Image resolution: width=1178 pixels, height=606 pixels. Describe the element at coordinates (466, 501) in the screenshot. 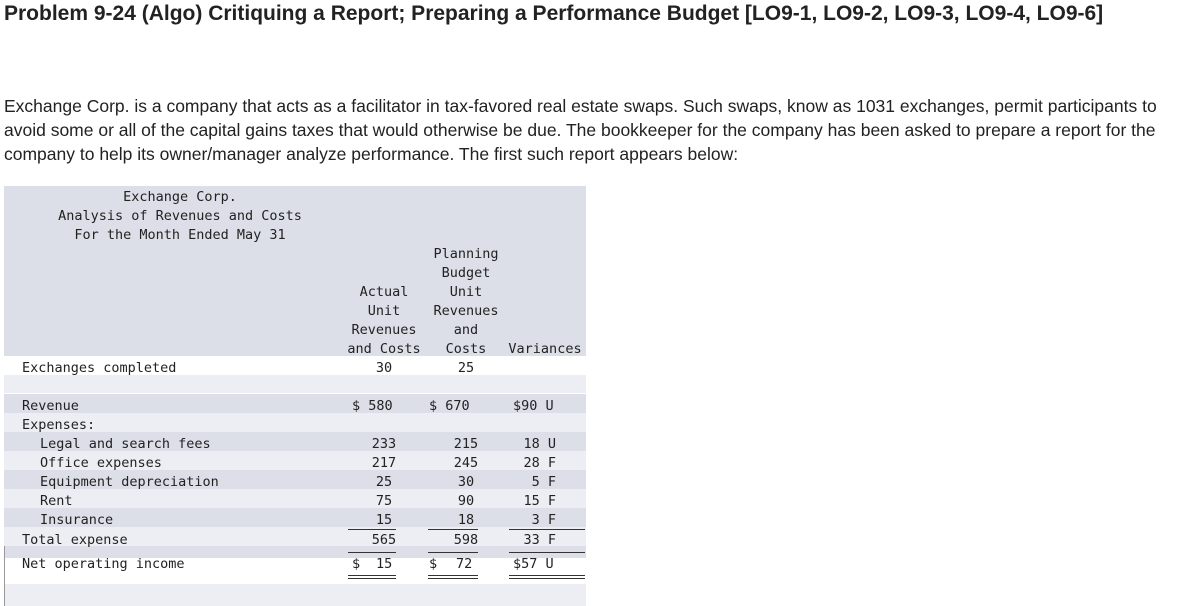

I see `cell-planning: 90` at that location.